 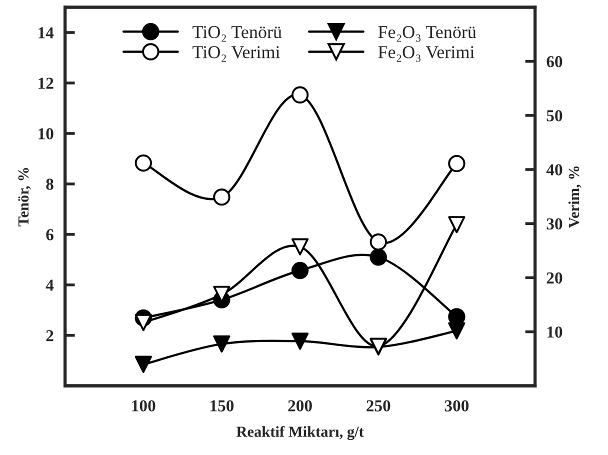 I want to click on x-tick-label: 250, so click(x=378, y=406).